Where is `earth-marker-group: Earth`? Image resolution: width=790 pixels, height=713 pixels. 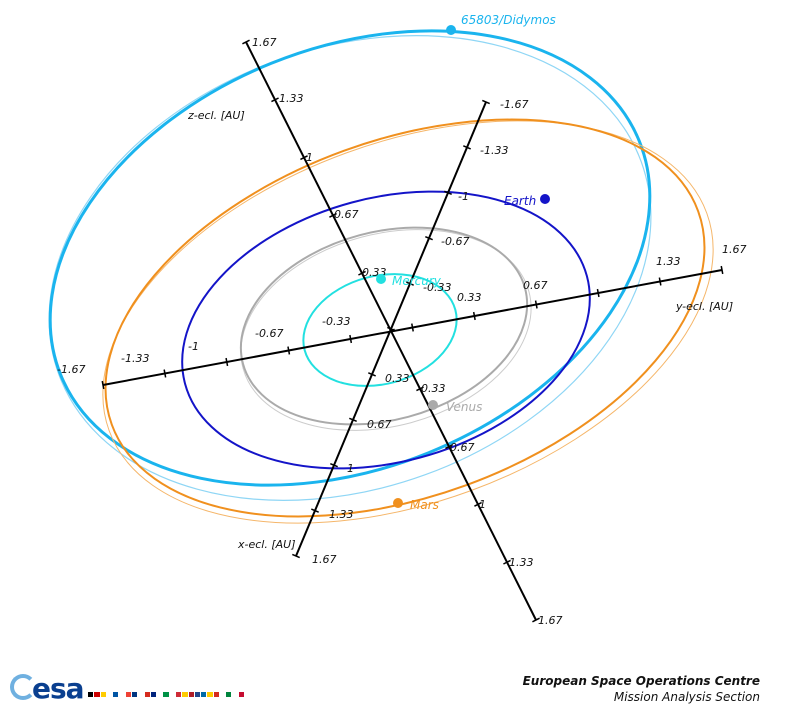
earth-marker-group: Earth is located at coordinates (527, 201).